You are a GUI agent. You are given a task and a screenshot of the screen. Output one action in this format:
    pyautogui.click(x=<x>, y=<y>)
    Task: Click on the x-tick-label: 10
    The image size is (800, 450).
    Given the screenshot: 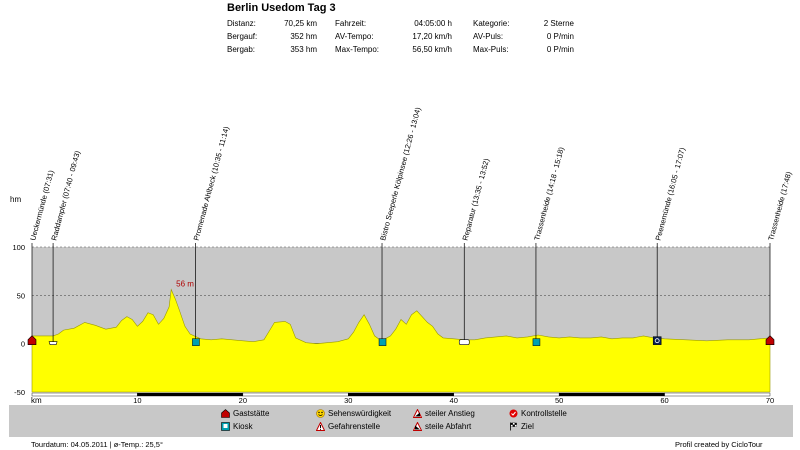 What is the action you would take?
    pyautogui.click(x=137, y=400)
    